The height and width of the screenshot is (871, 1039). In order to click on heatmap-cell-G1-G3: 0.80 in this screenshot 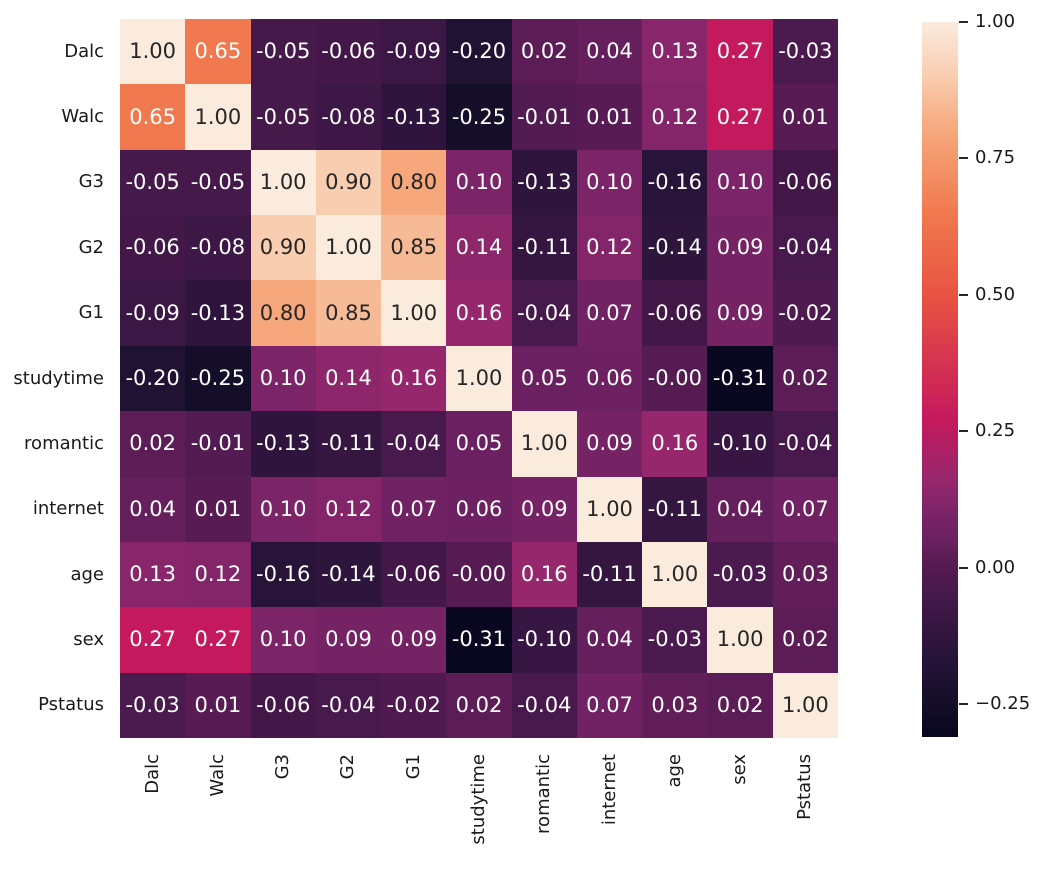, I will do `click(283, 313)`.